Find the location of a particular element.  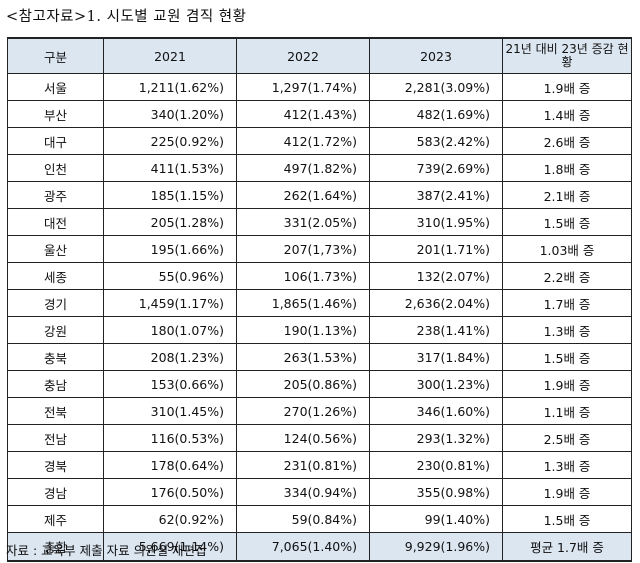

table-row: 전남 116(0.53%) 124(0.56%) 293(1.32%) 2.5배 증 is located at coordinates (319, 438).